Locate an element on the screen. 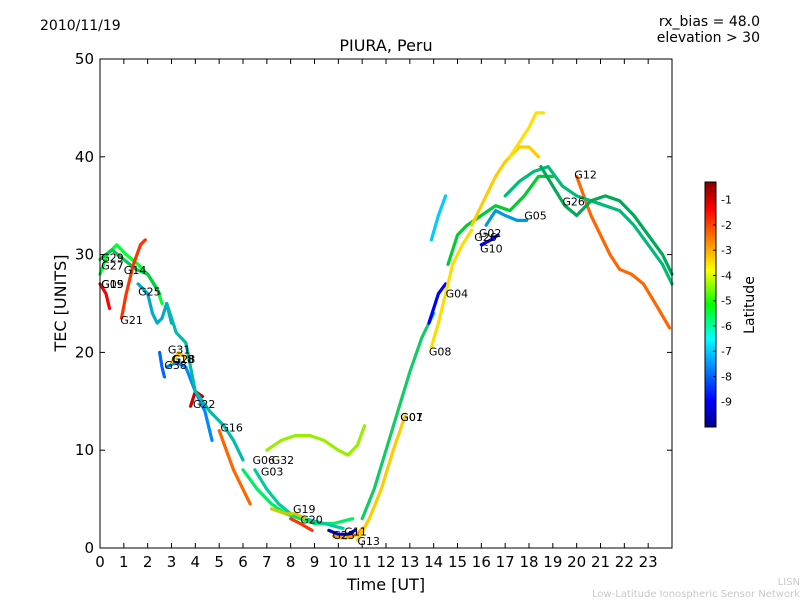 The width and height of the screenshot is (800, 600). satellite-label: G27 is located at coordinates (112, 265).